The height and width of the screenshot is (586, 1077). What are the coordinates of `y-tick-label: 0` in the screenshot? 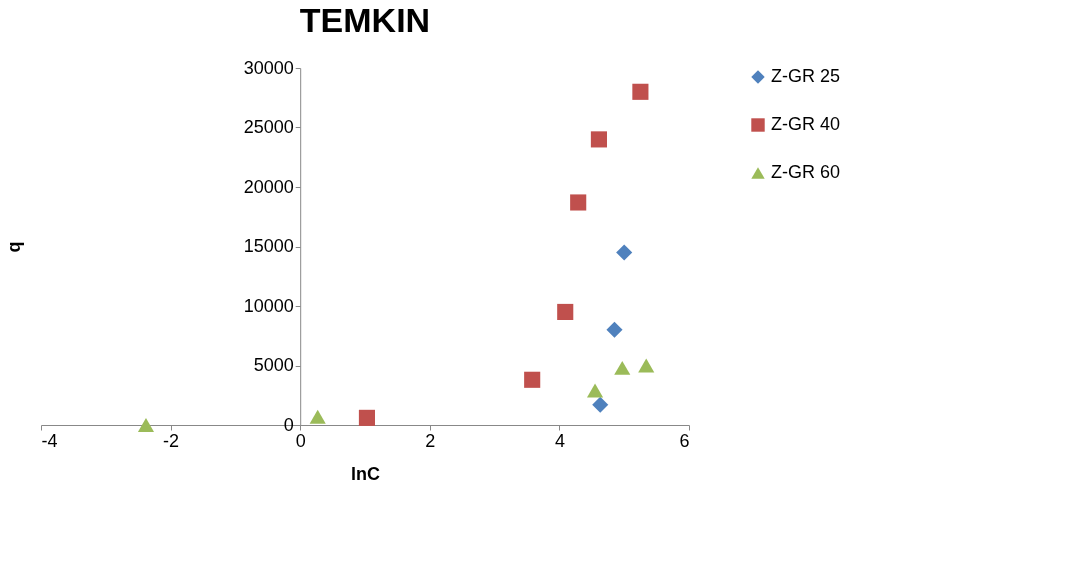 It's located at (288, 424).